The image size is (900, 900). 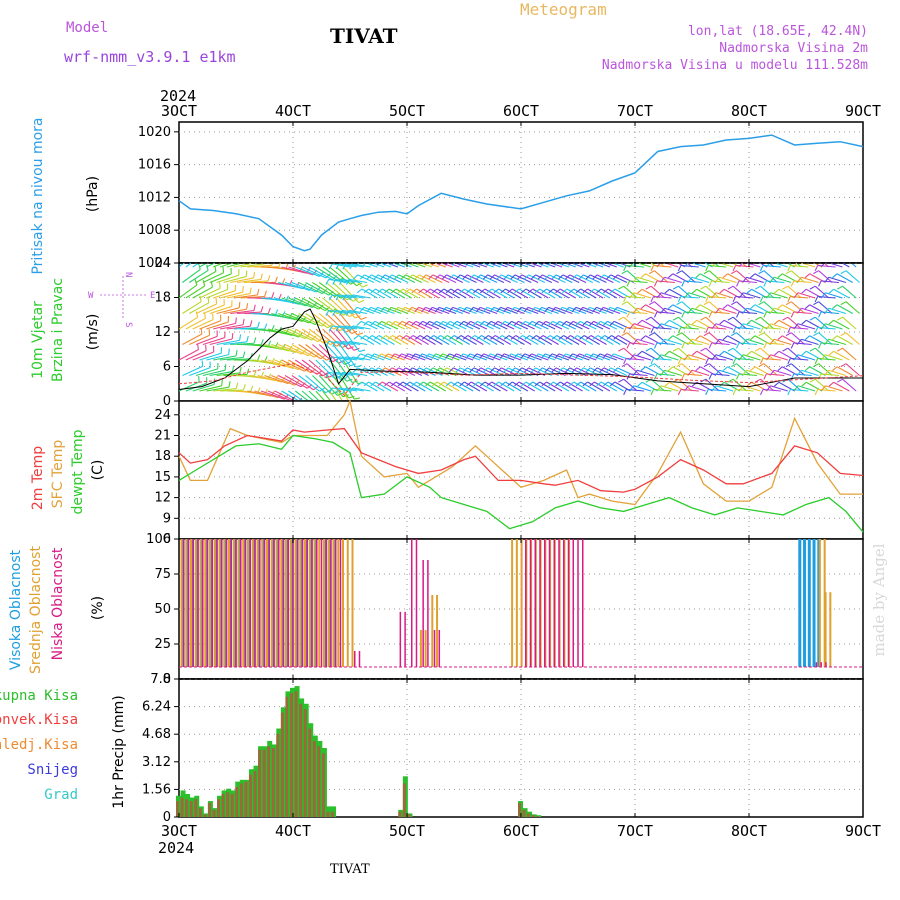 What do you see at coordinates (128, 324) in the screenshot?
I see `wind-legend-s: S` at bounding box center [128, 324].